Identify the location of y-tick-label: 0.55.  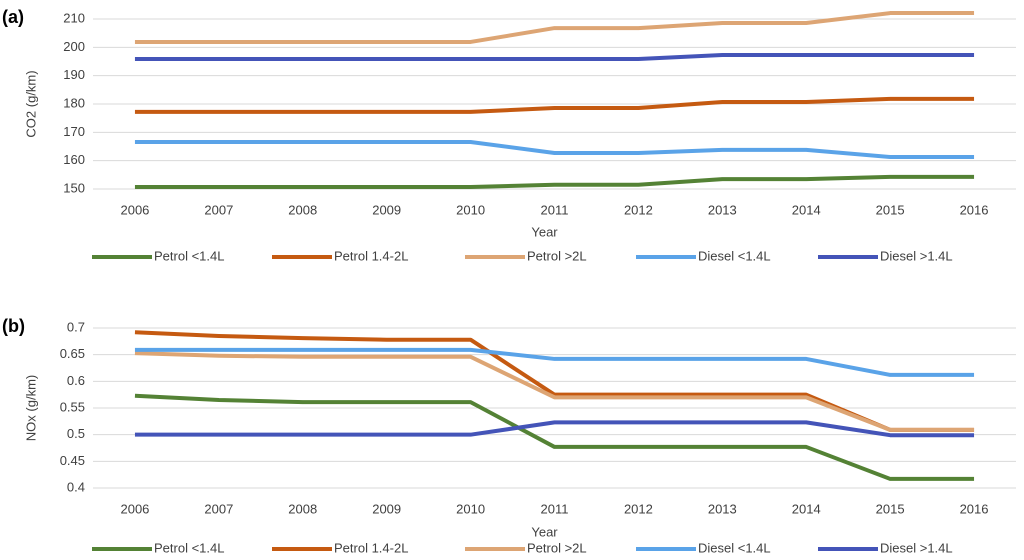
(72, 406).